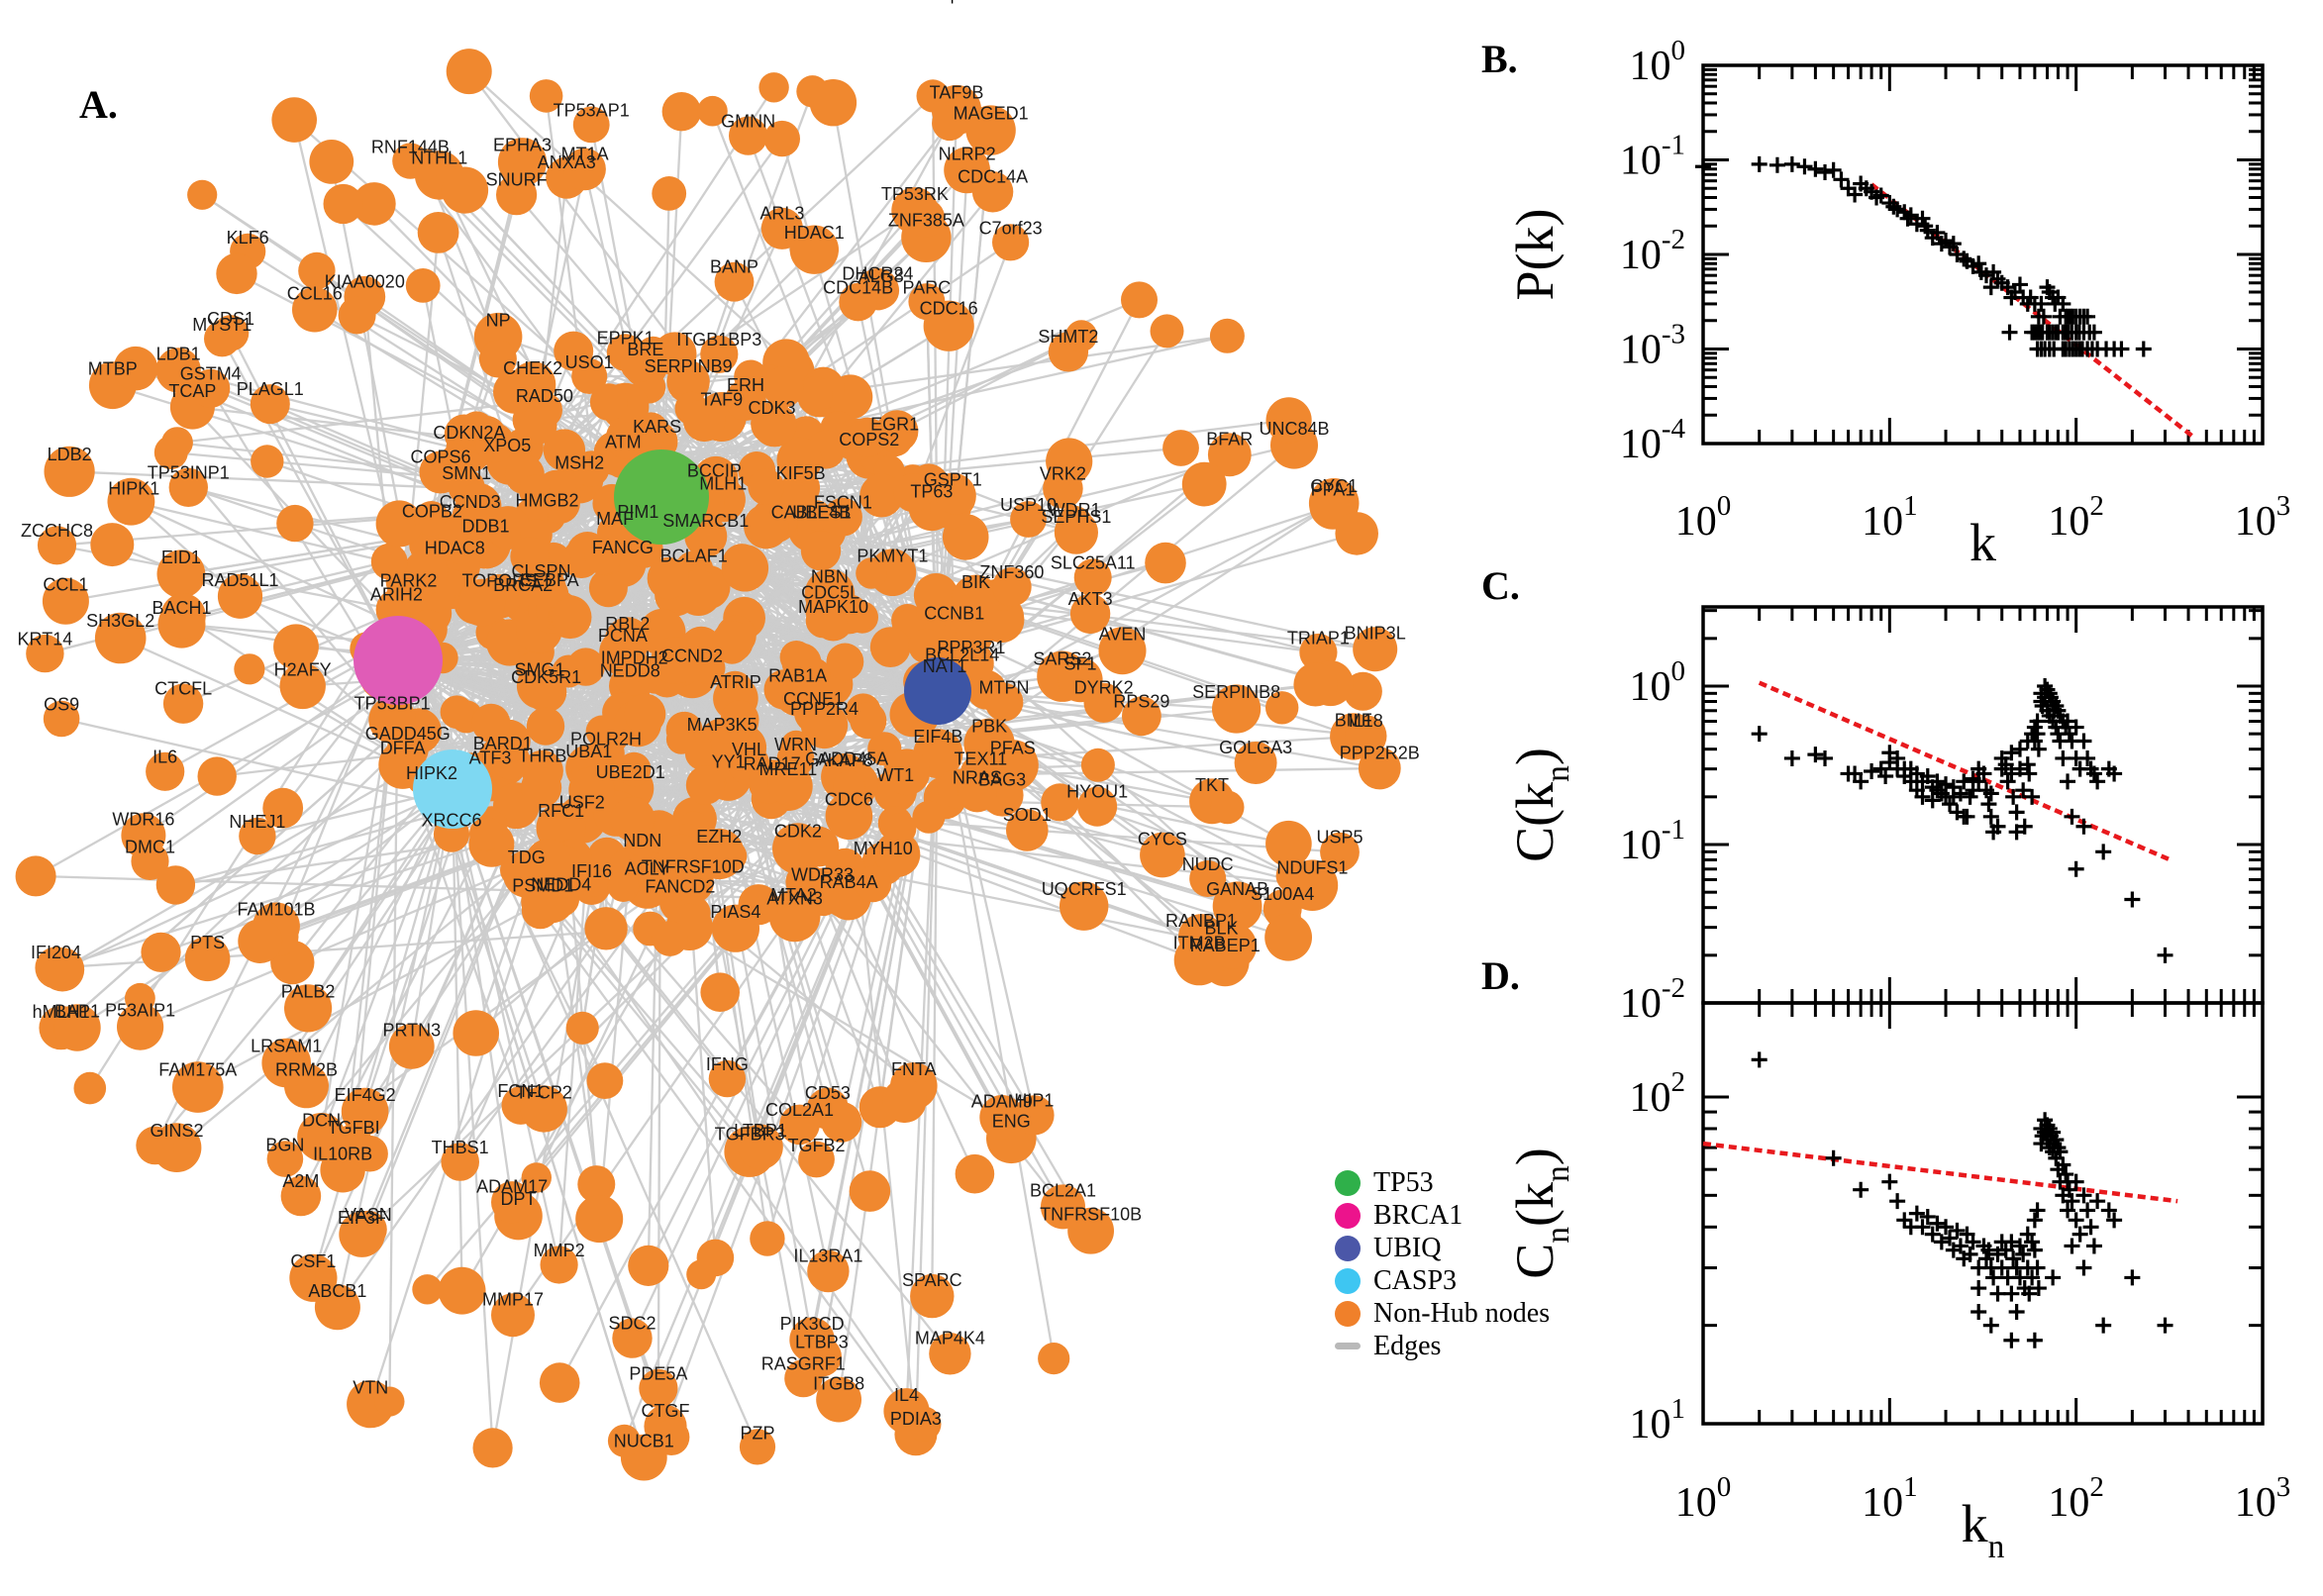 Image resolution: width=2323 pixels, height=1596 pixels. I want to click on network-node-label: BFAR, so click(1229, 439).